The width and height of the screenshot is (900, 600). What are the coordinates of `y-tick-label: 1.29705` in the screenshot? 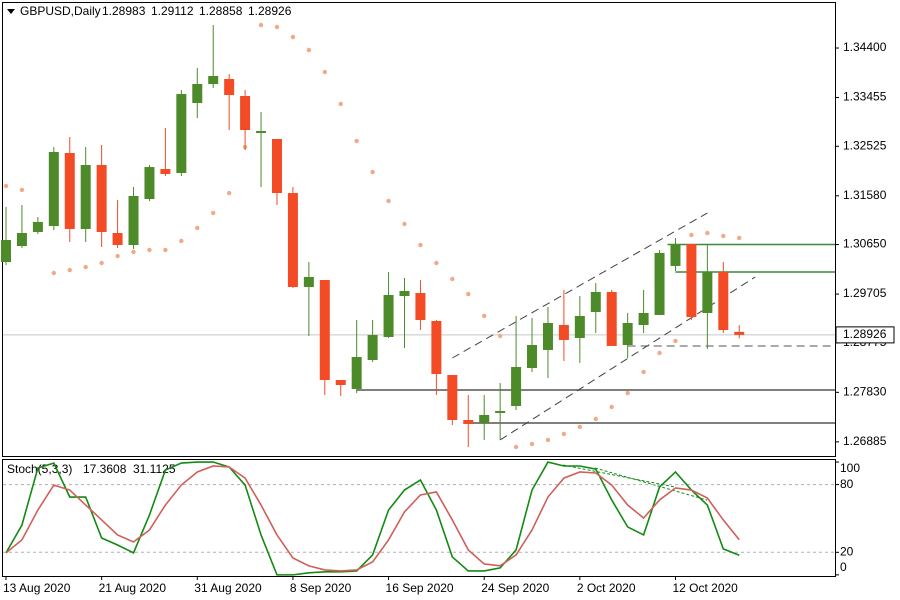 It's located at (865, 293).